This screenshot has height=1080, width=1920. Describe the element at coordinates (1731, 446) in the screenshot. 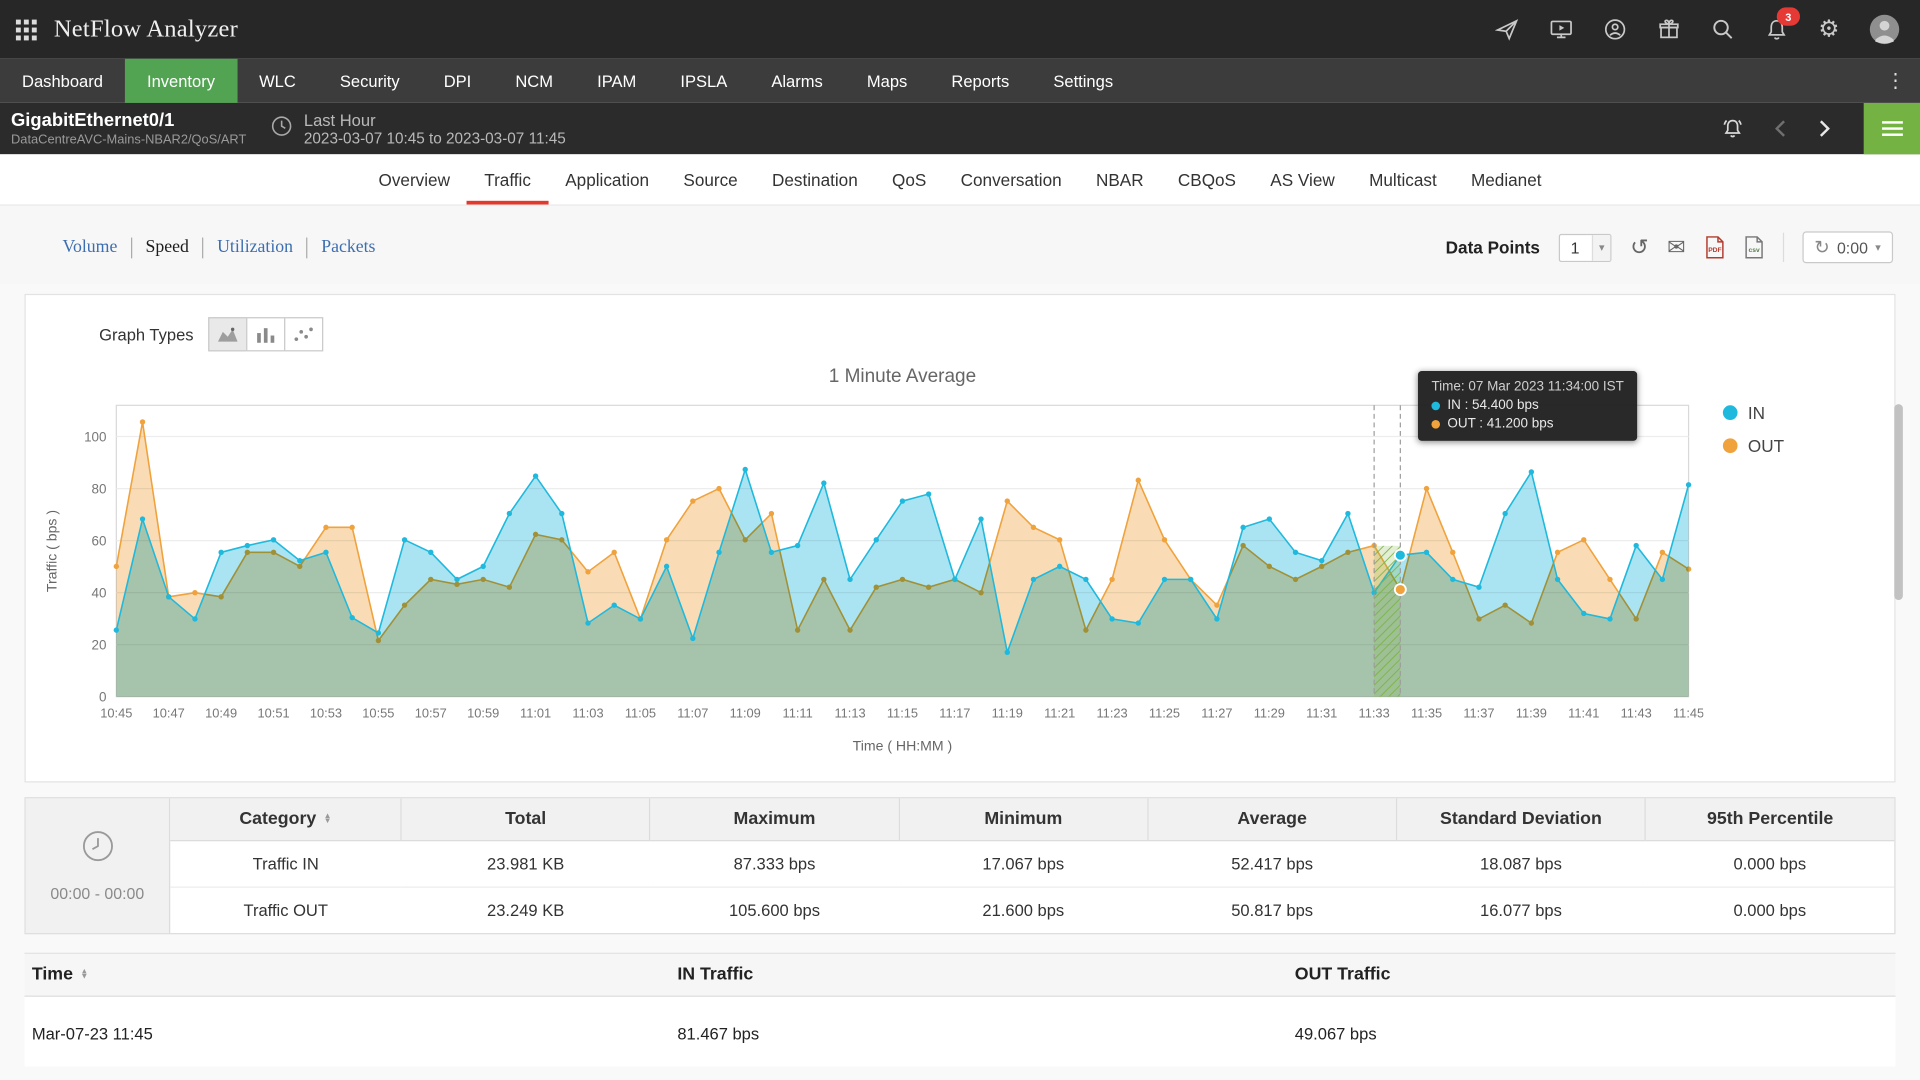

I see `out-legend-dot` at that location.